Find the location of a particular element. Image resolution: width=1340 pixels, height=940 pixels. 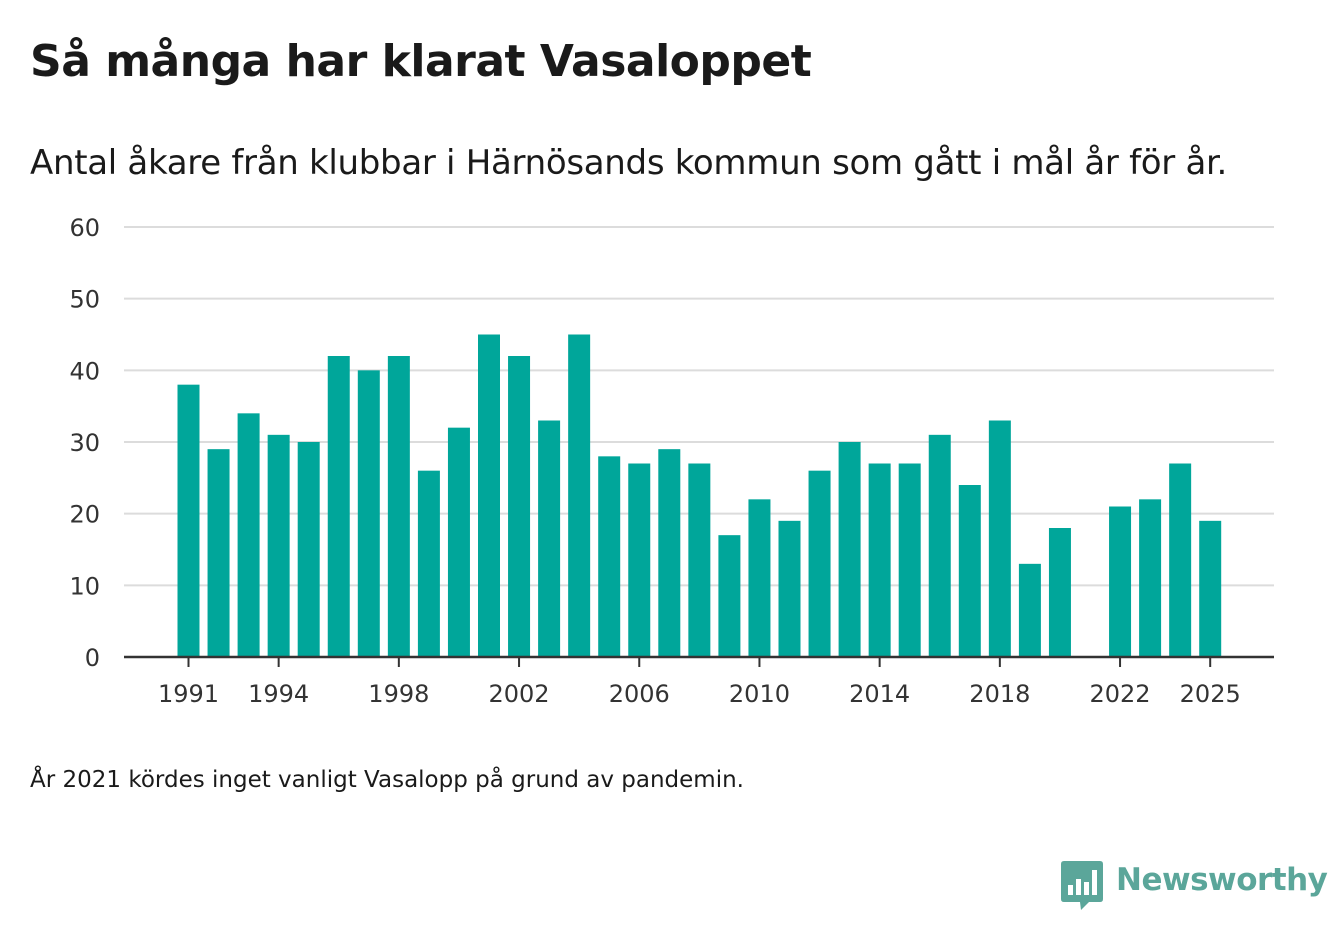

y-tick-label-30: 30 is located at coordinates (84, 443).